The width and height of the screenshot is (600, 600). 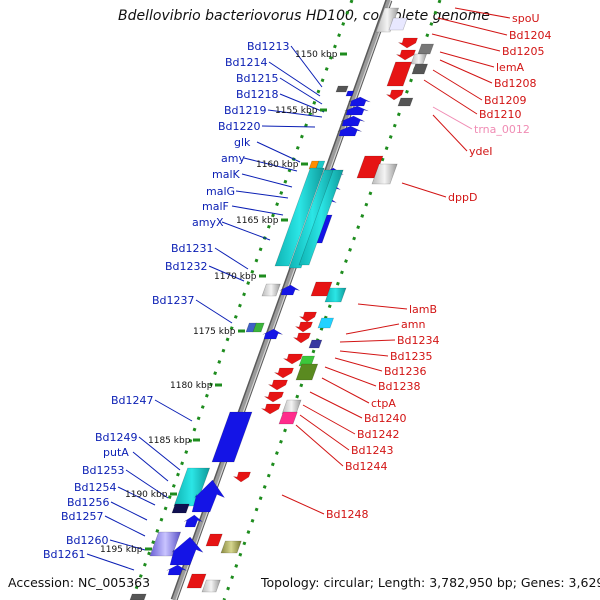 I want to click on leader-line-puta, so click(x=150, y=466).